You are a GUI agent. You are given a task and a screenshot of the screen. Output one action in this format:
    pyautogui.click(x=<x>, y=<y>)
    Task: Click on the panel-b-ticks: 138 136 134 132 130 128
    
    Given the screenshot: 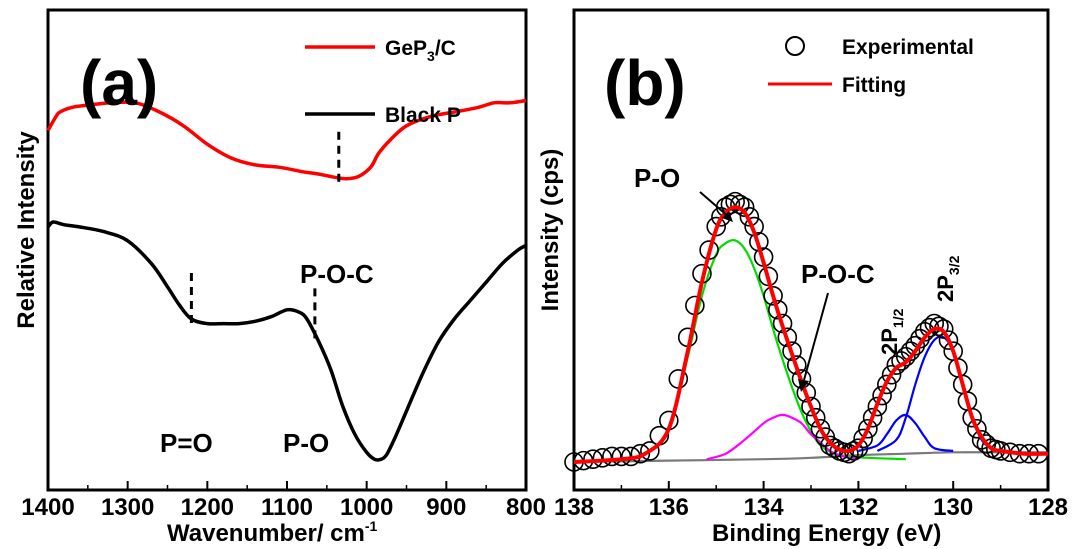 What is the action you would take?
    pyautogui.click(x=811, y=501)
    